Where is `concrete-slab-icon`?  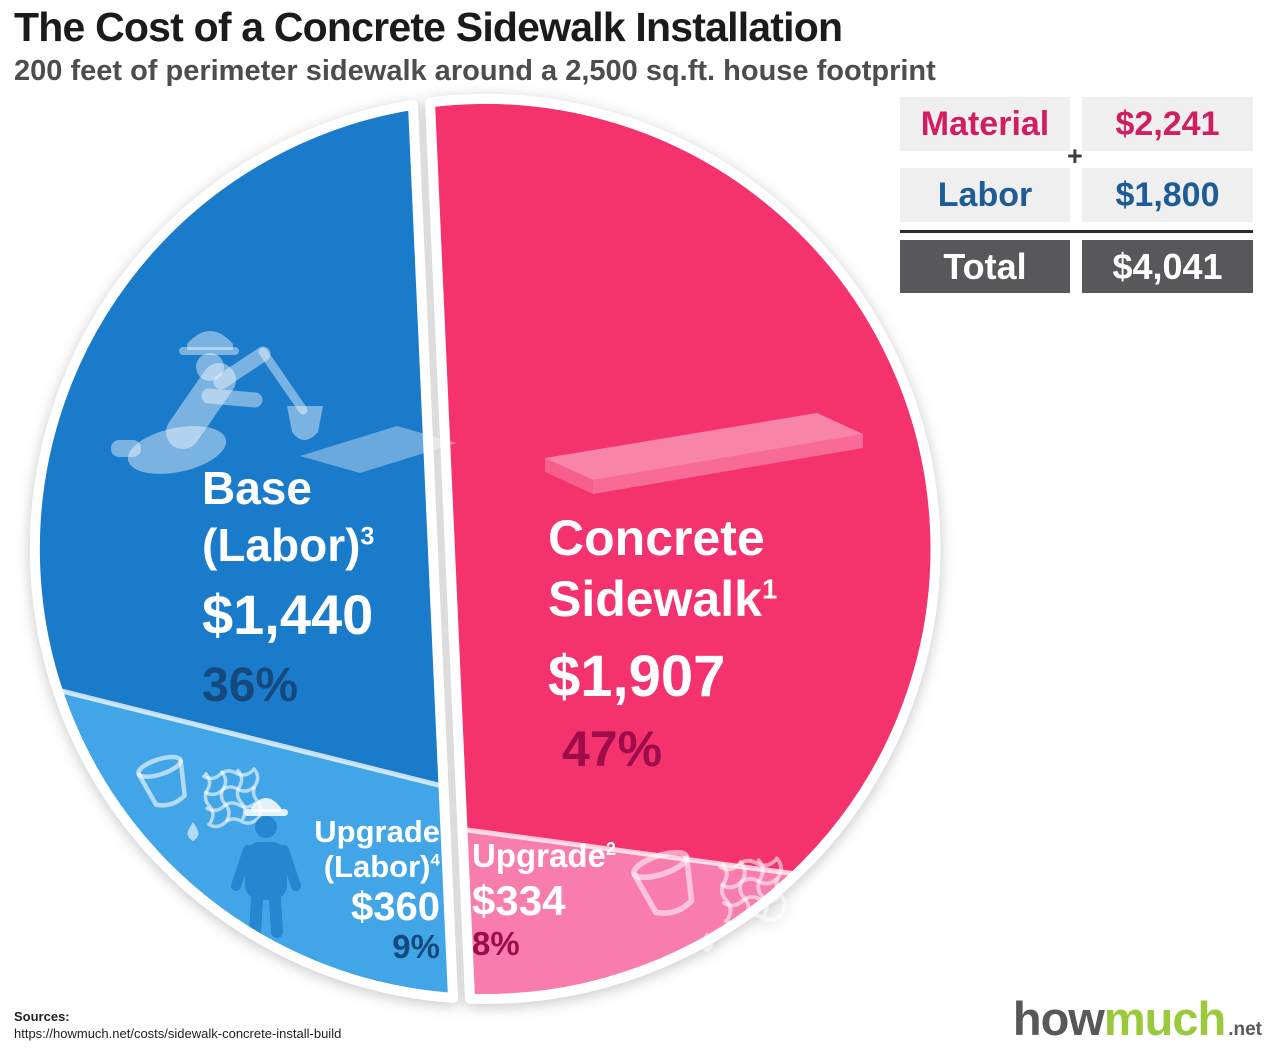 concrete-slab-icon is located at coordinates (704, 453).